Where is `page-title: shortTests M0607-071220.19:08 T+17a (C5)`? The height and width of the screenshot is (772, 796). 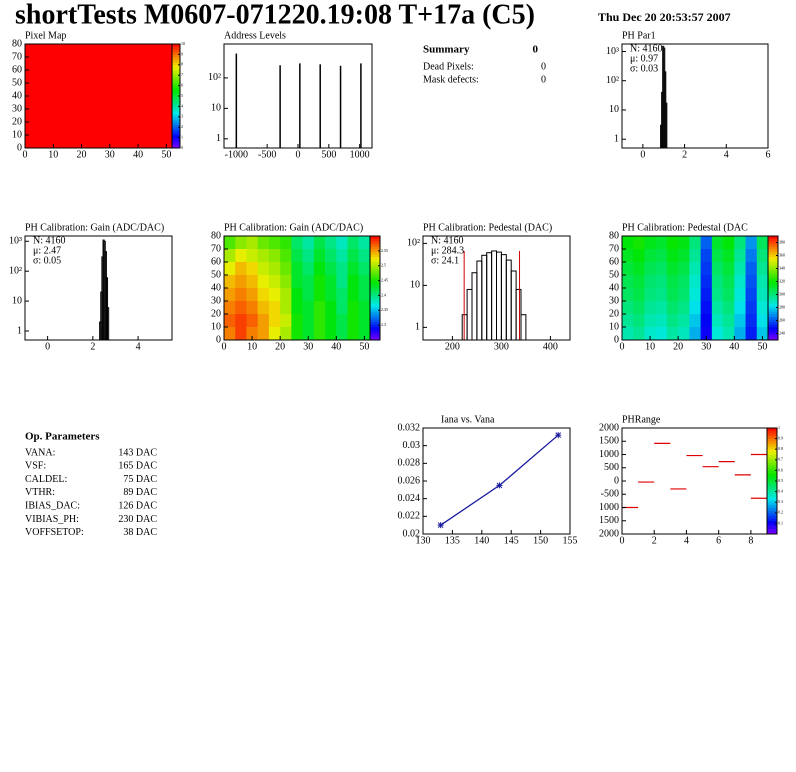
page-title: shortTests M0607-071220.19:08 T+17a (C5) is located at coordinates (275, 15).